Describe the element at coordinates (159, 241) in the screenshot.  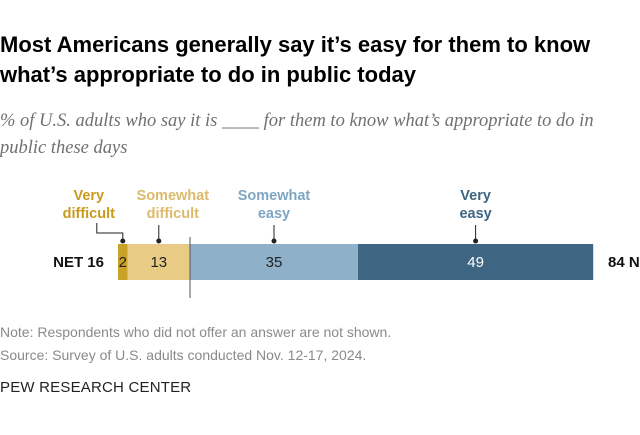
I see `leader-dot-somewhat-difficult` at that location.